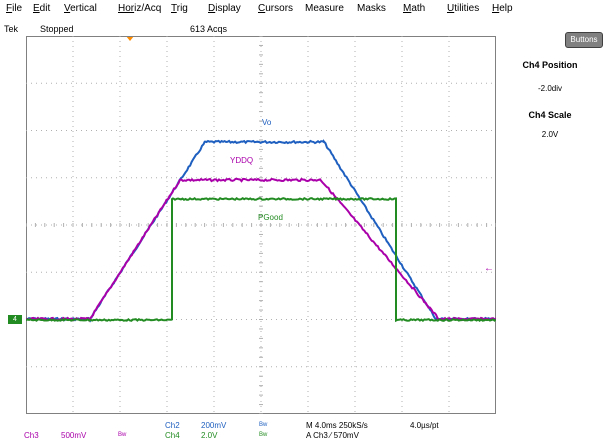 The width and height of the screenshot is (605, 445). What do you see at coordinates (276, 8) in the screenshot?
I see `menu-cursors: Cursors` at bounding box center [276, 8].